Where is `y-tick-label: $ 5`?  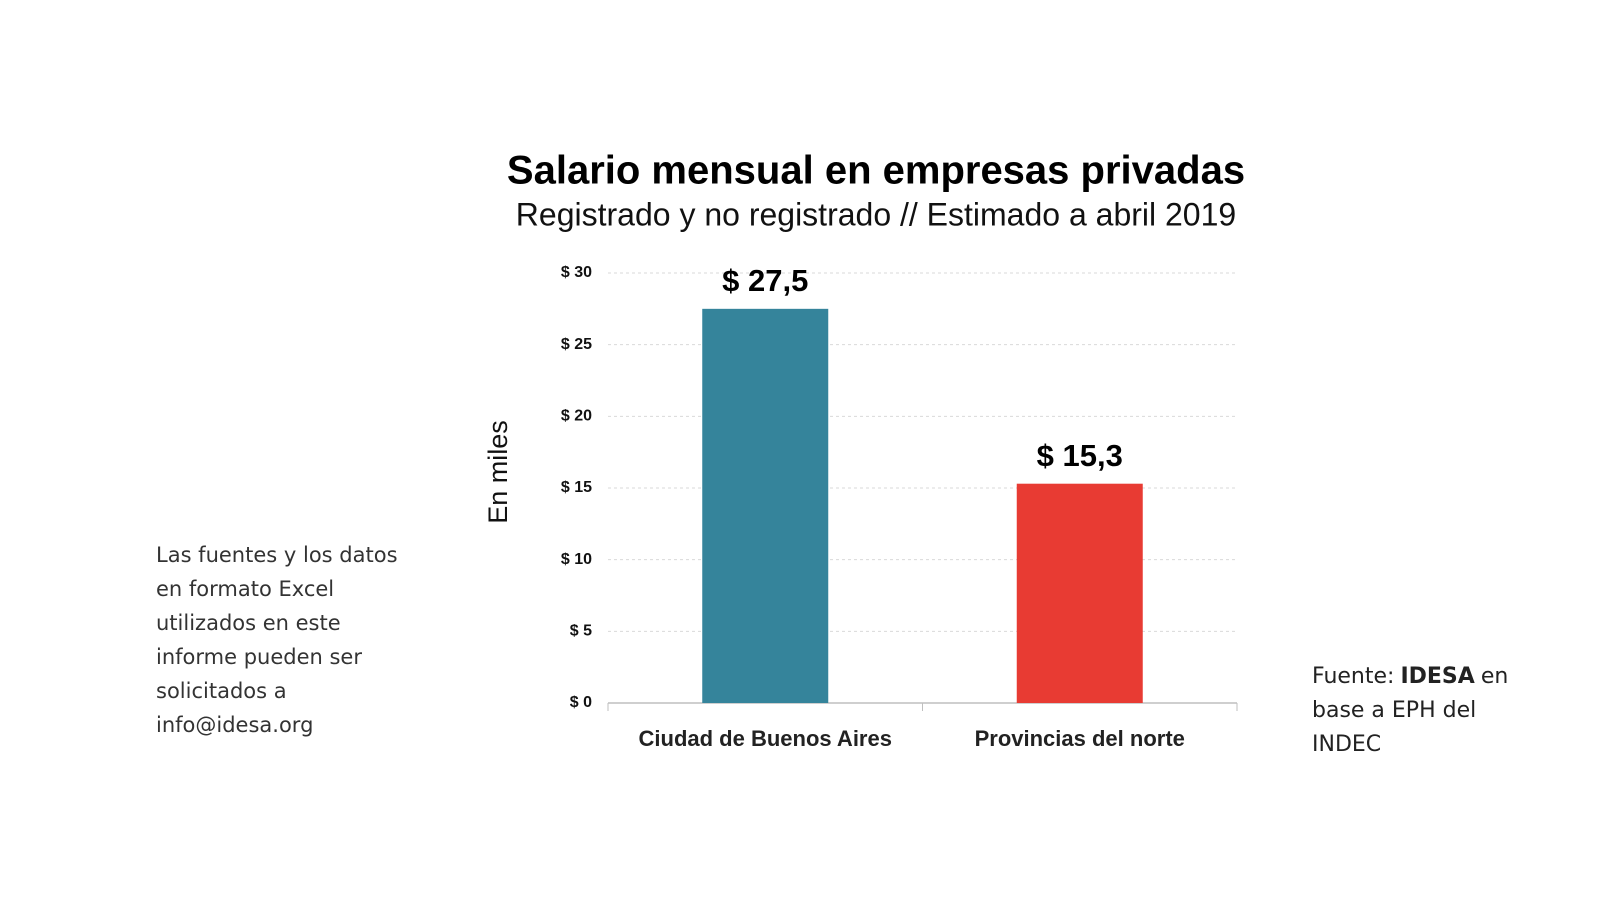 y-tick-label: $ 5 is located at coordinates (581, 631).